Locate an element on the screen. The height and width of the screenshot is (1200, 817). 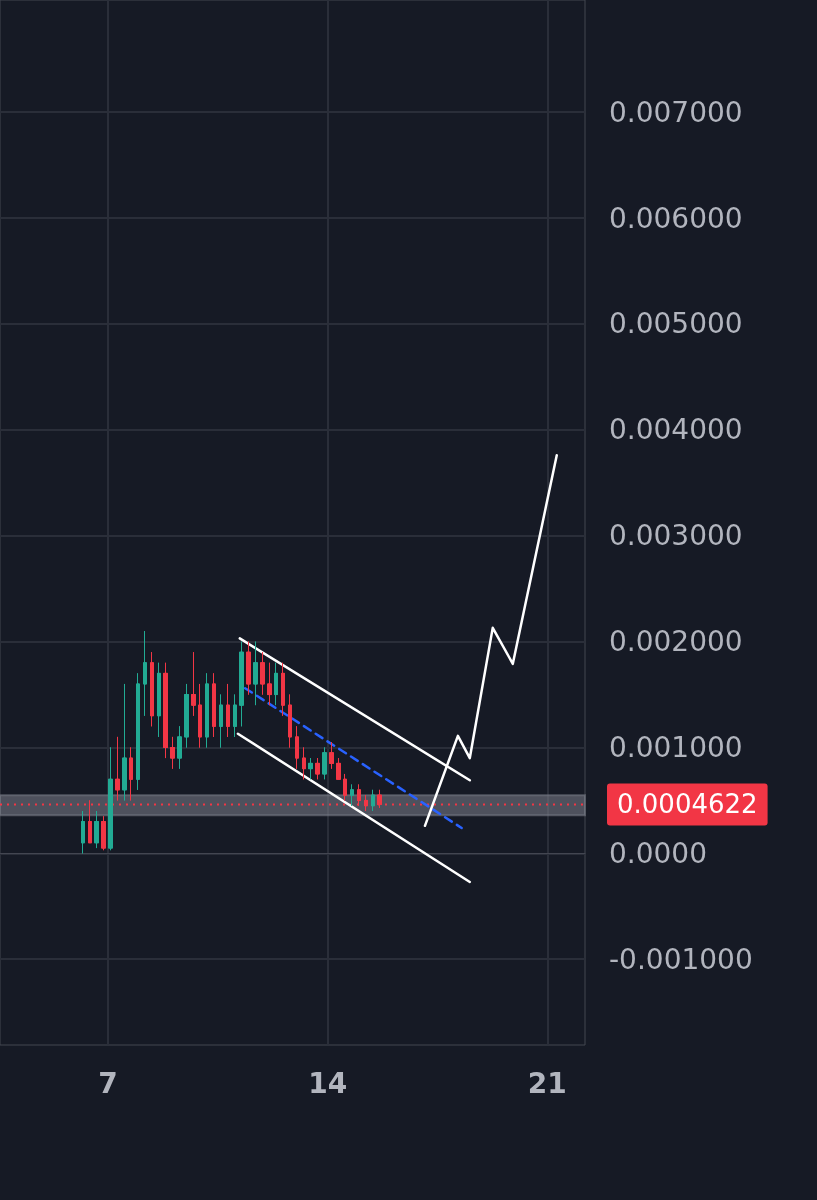
y-tick-label: 0.004000 is located at coordinates (676, 430).